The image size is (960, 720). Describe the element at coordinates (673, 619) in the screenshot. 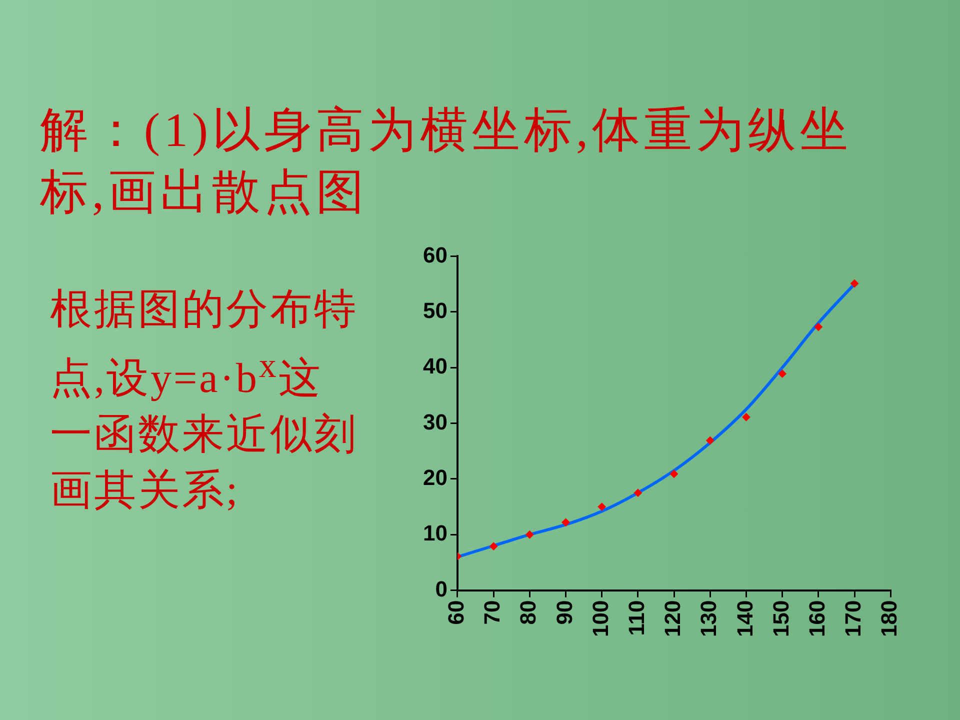

I see `x-tick-label: 120` at that location.